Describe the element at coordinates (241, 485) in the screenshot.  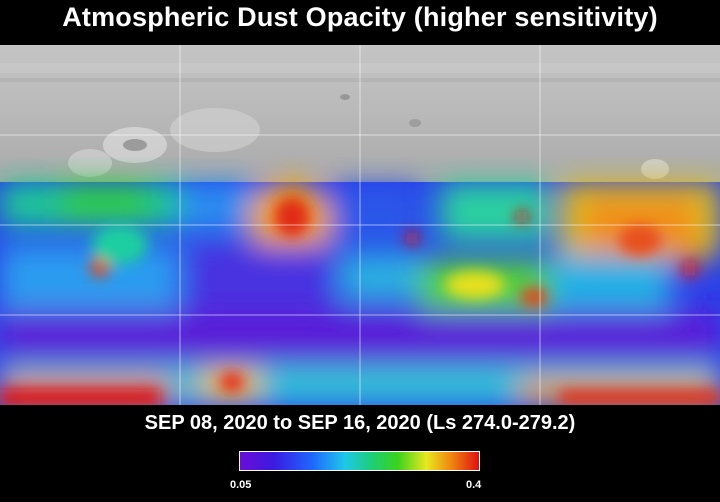
I see `scale-min-label: 0.05` at that location.